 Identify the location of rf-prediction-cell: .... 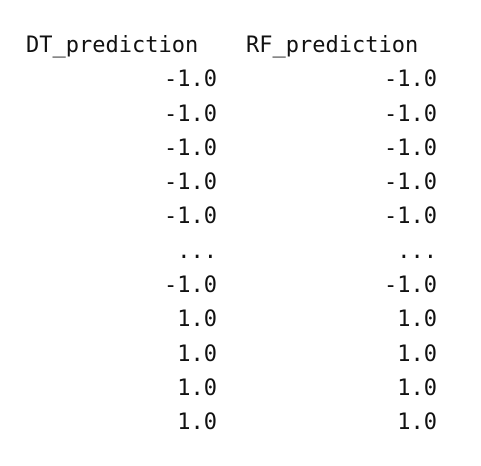
(417, 251).